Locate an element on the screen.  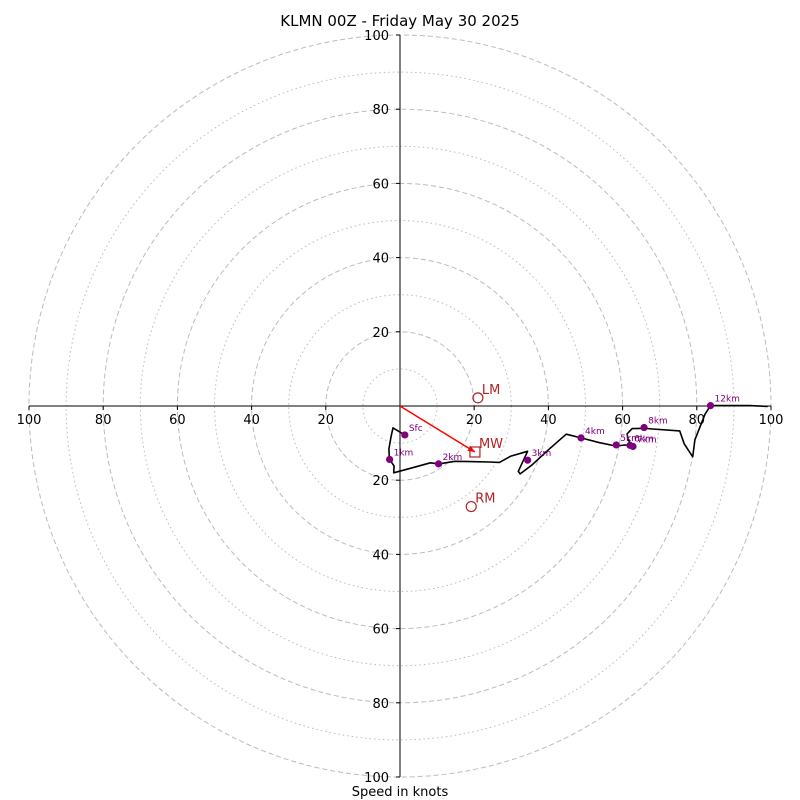
hodograph-trace-group is located at coordinates (578, 439).